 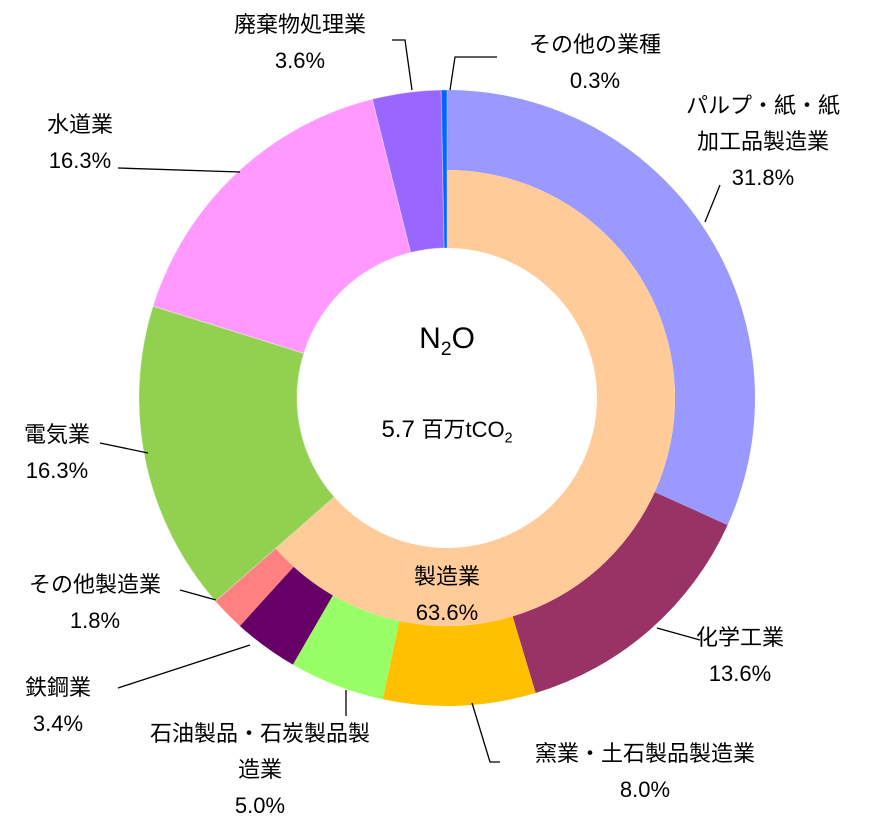 I want to click on segment-label: 窯業・土石製品製造業 8.0%, so click(x=645, y=772).